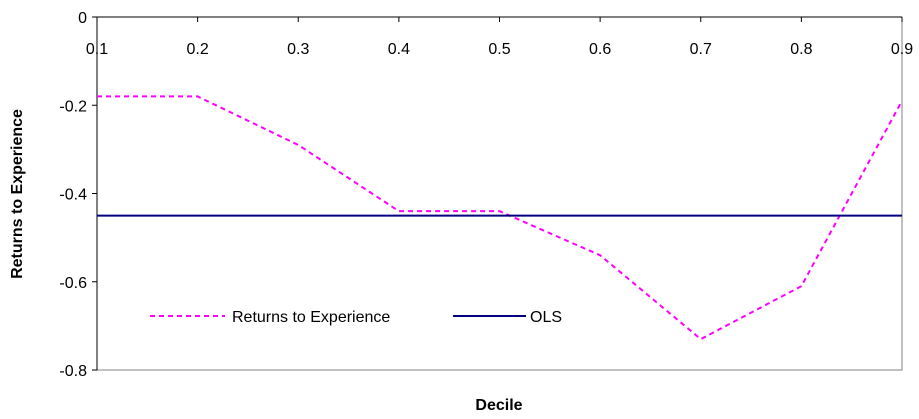  What do you see at coordinates (701, 49) in the screenshot?
I see `x-tick-label: 0.7` at bounding box center [701, 49].